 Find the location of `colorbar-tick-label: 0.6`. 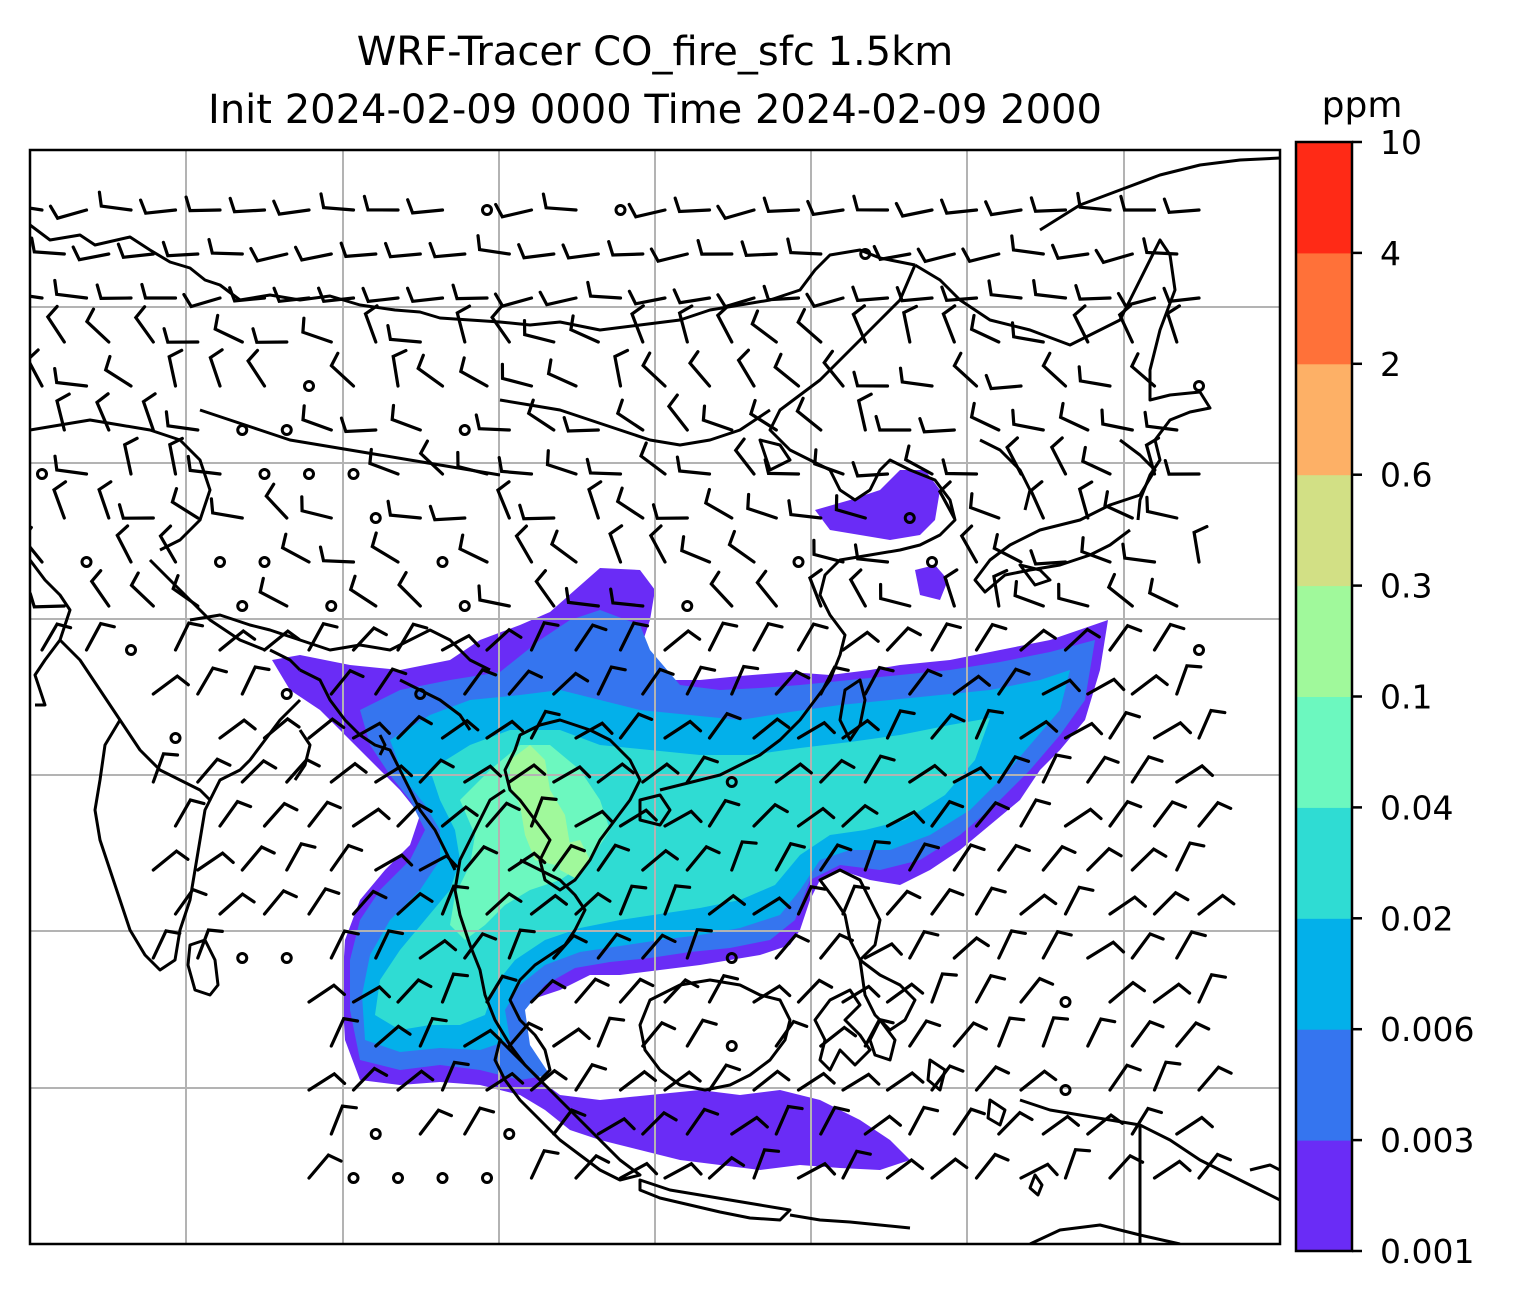

colorbar-tick-label: 0.6 is located at coordinates (1406, 475).